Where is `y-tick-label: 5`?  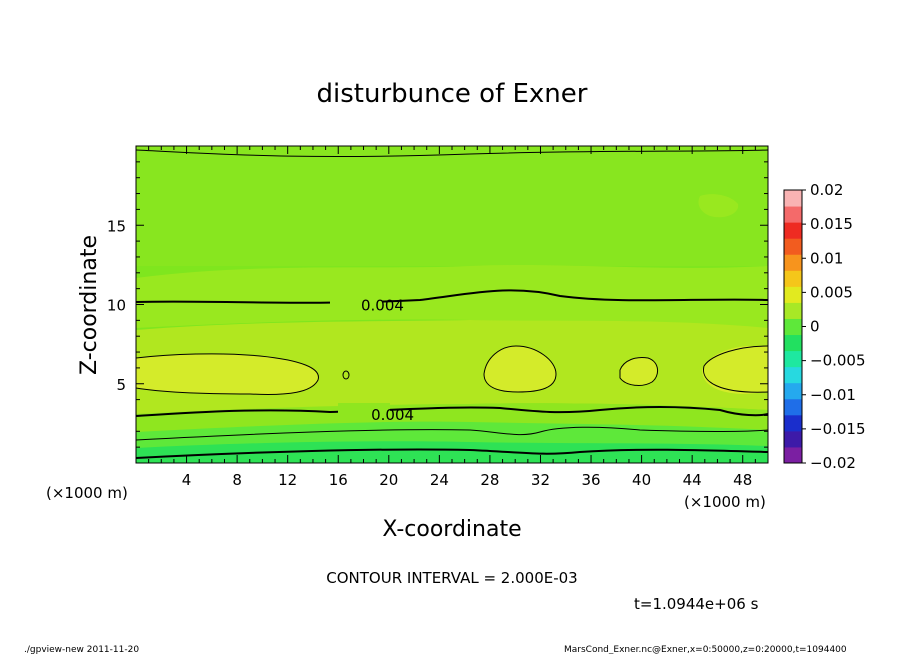 y-tick-label: 5 is located at coordinates (121, 385).